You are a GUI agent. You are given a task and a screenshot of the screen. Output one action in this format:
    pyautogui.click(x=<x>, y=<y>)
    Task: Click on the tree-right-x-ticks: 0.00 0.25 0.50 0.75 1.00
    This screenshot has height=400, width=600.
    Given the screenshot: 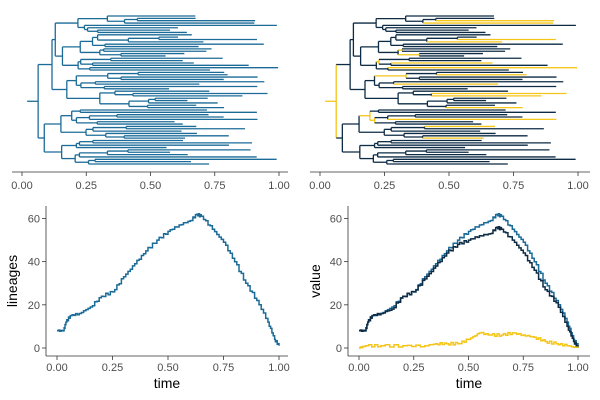 What is the action you would take?
    pyautogui.click(x=449, y=182)
    